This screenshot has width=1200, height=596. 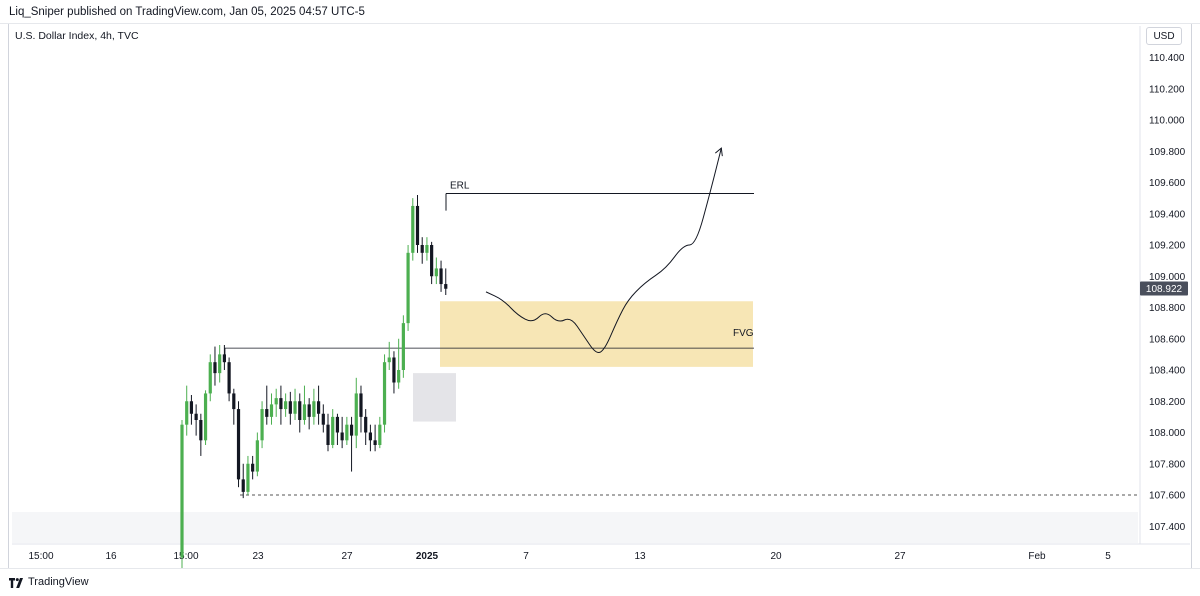 I want to click on x-tick-label: 5, so click(x=1108, y=556).